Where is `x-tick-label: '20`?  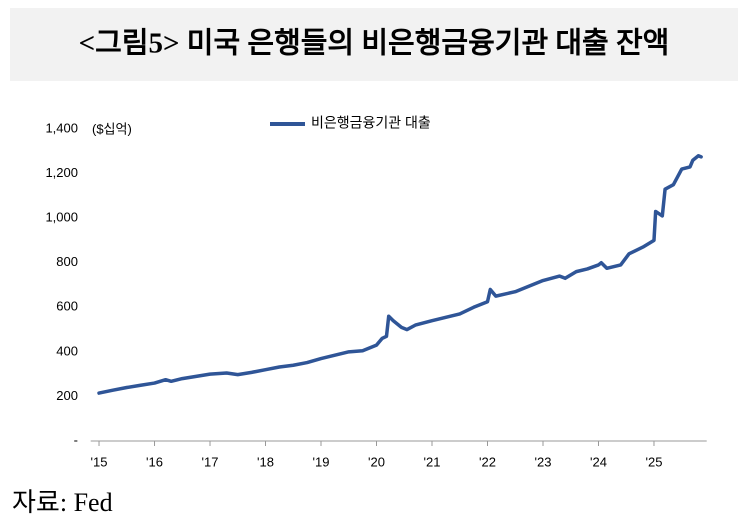
x-tick-label: '20 is located at coordinates (376, 461).